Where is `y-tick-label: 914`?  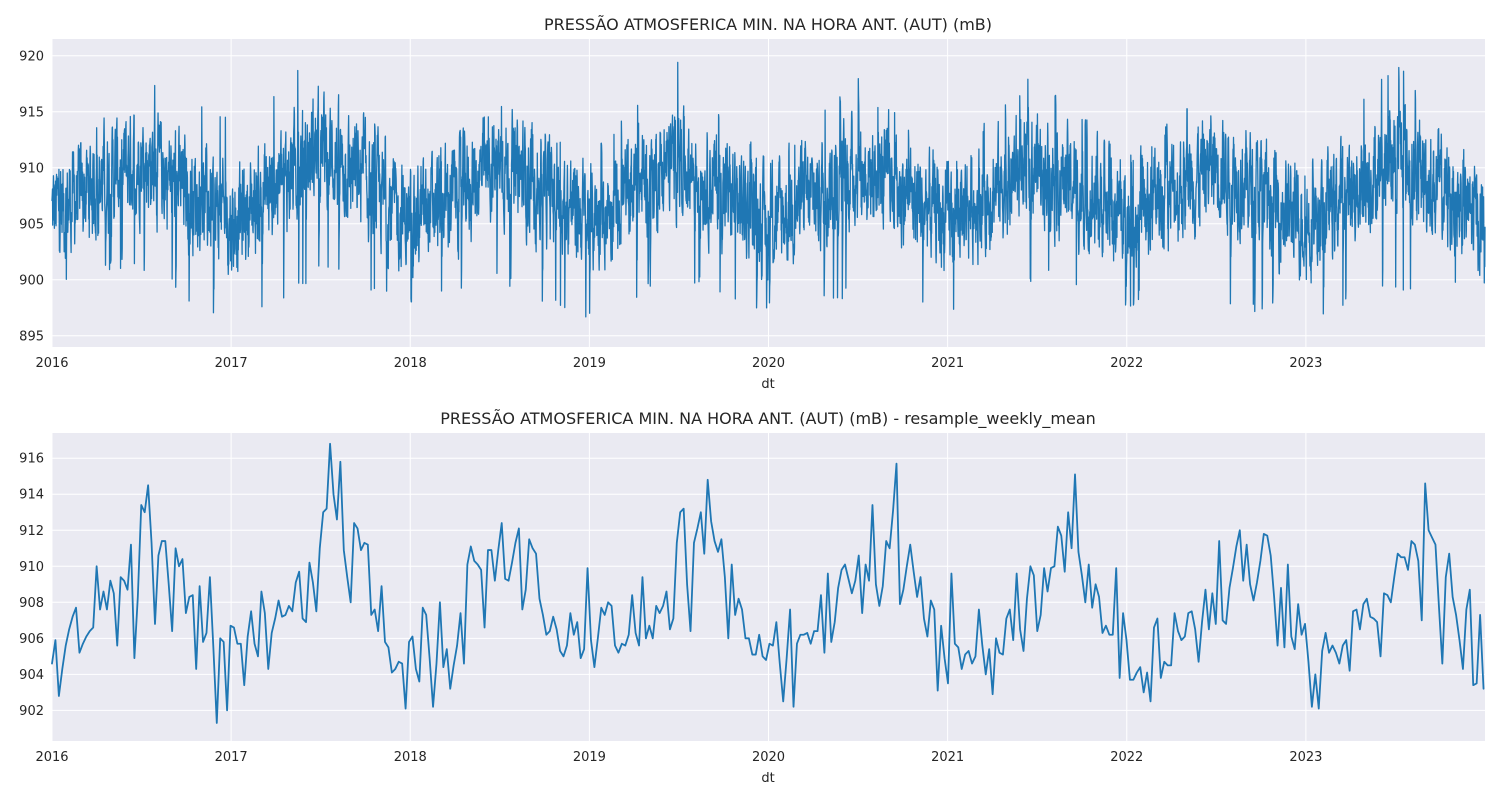 y-tick-label: 914 is located at coordinates (31, 495).